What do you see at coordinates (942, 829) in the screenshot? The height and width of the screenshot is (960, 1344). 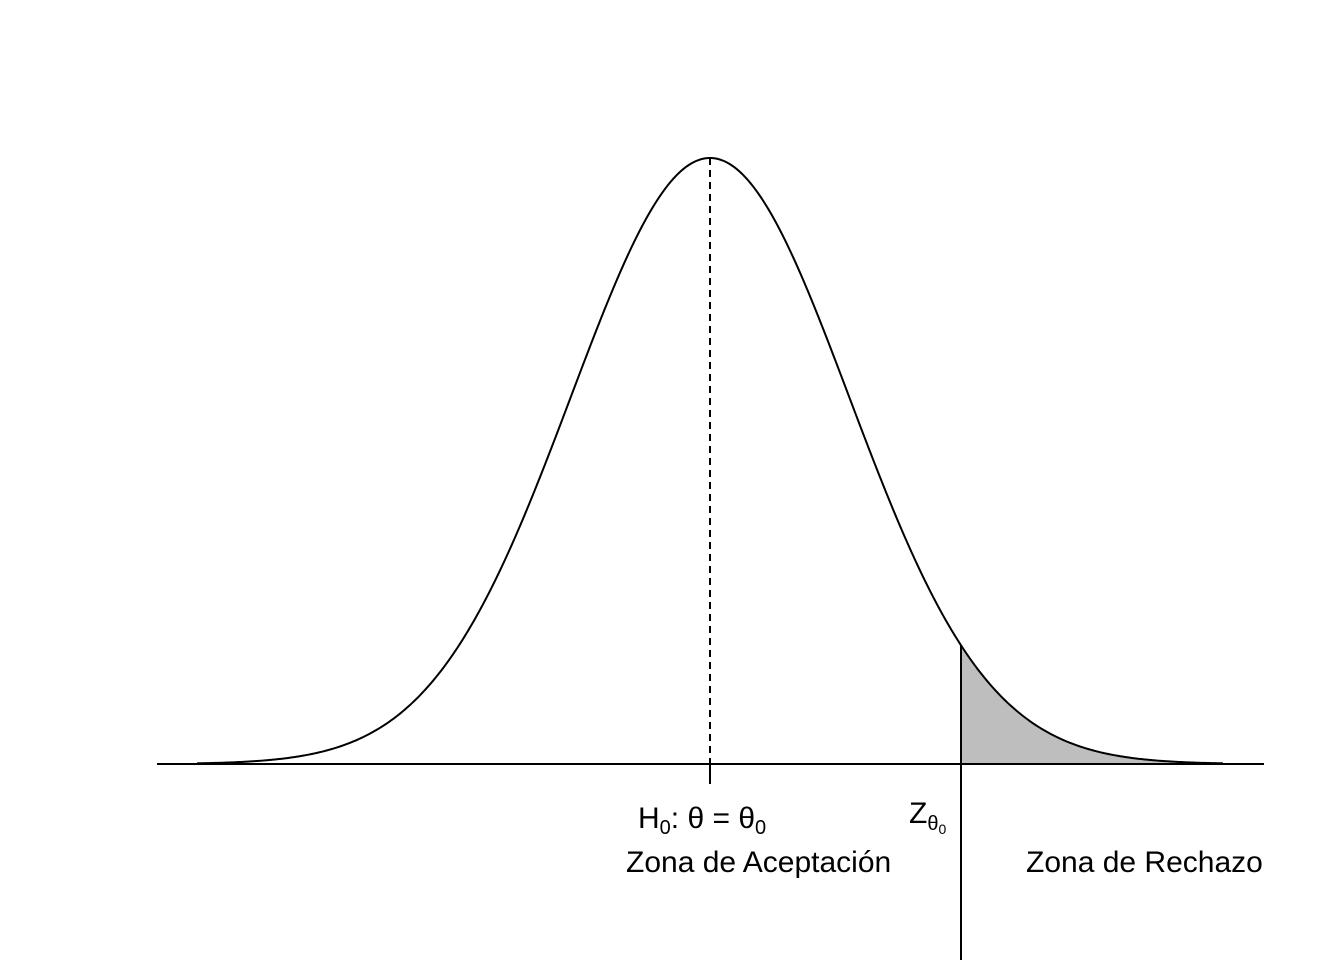 I see `z-theta-sub-subscript: 0` at bounding box center [942, 829].